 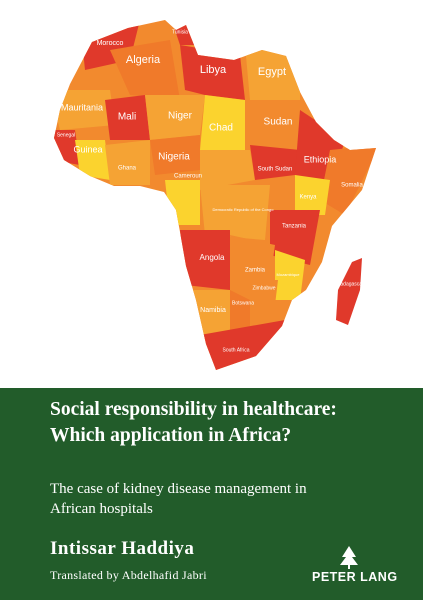 What do you see at coordinates (278, 122) in the screenshot?
I see `country-label: Sudan` at bounding box center [278, 122].